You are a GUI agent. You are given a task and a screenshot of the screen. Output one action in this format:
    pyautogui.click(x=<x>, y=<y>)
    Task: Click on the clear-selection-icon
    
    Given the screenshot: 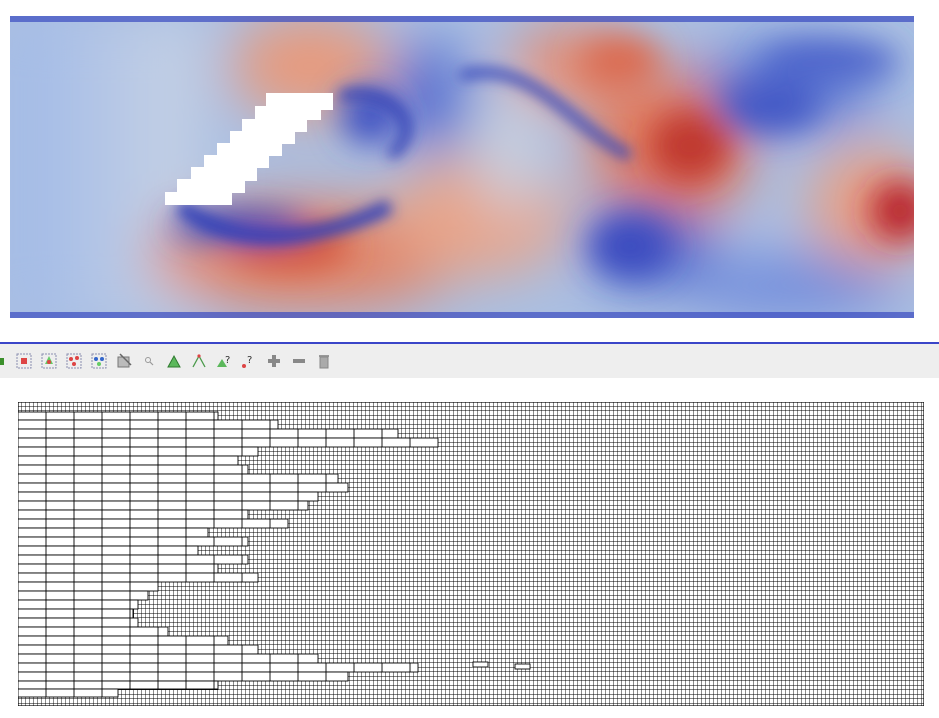 What is the action you would take?
    pyautogui.click(x=323, y=361)
    